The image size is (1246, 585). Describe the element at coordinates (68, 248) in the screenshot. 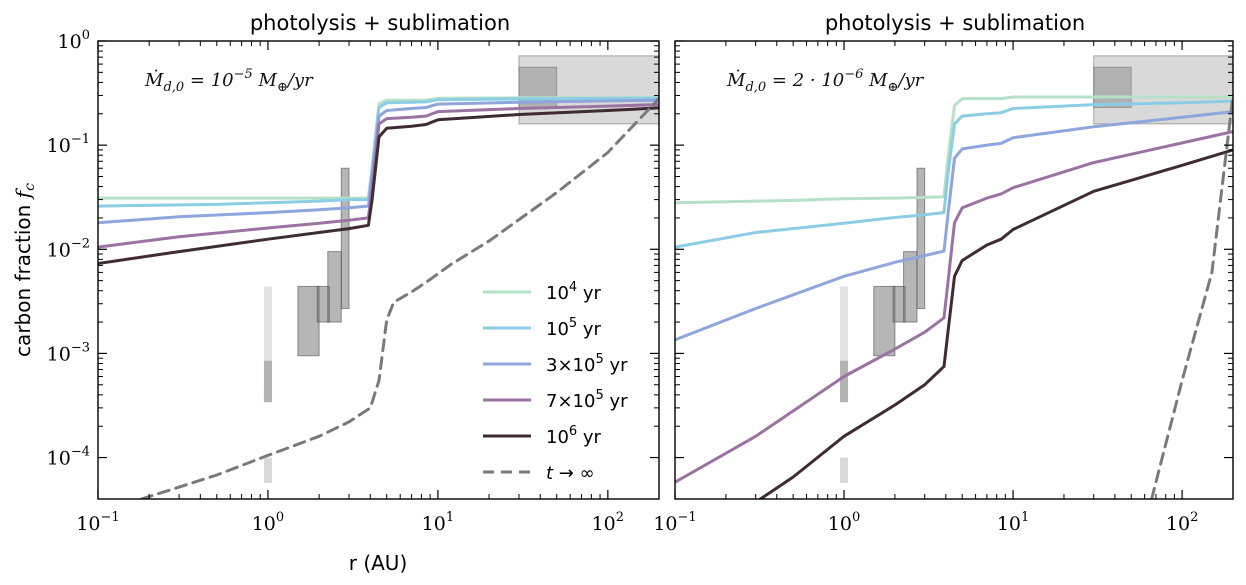

I see `y-tick-label: 10⁻²` at that location.